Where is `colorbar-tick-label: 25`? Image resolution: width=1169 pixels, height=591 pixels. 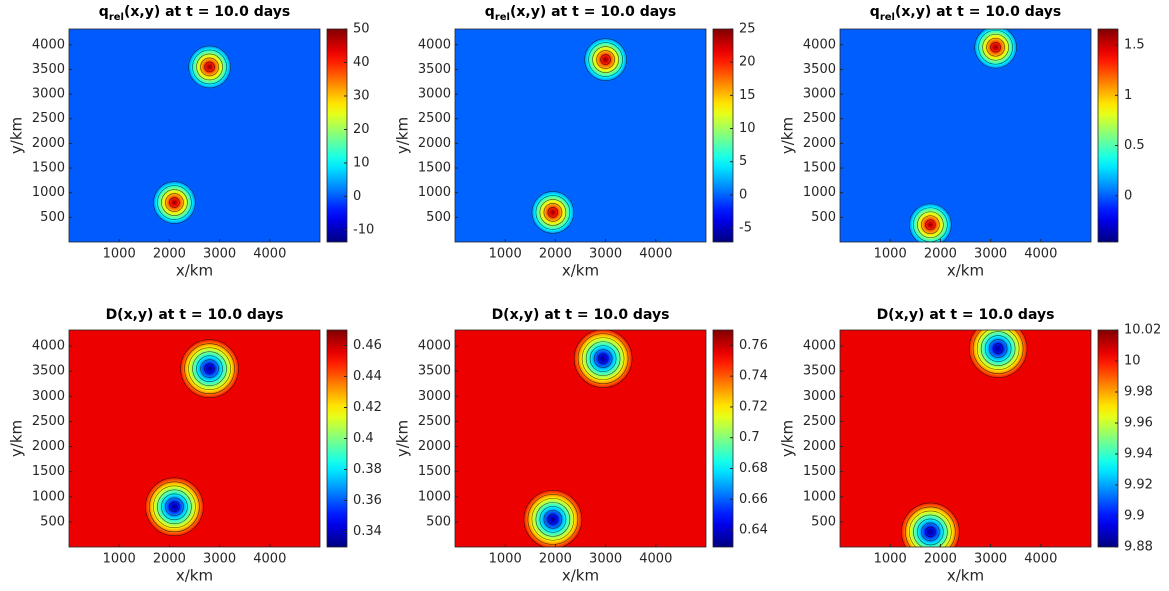 colorbar-tick-label: 25 is located at coordinates (747, 29).